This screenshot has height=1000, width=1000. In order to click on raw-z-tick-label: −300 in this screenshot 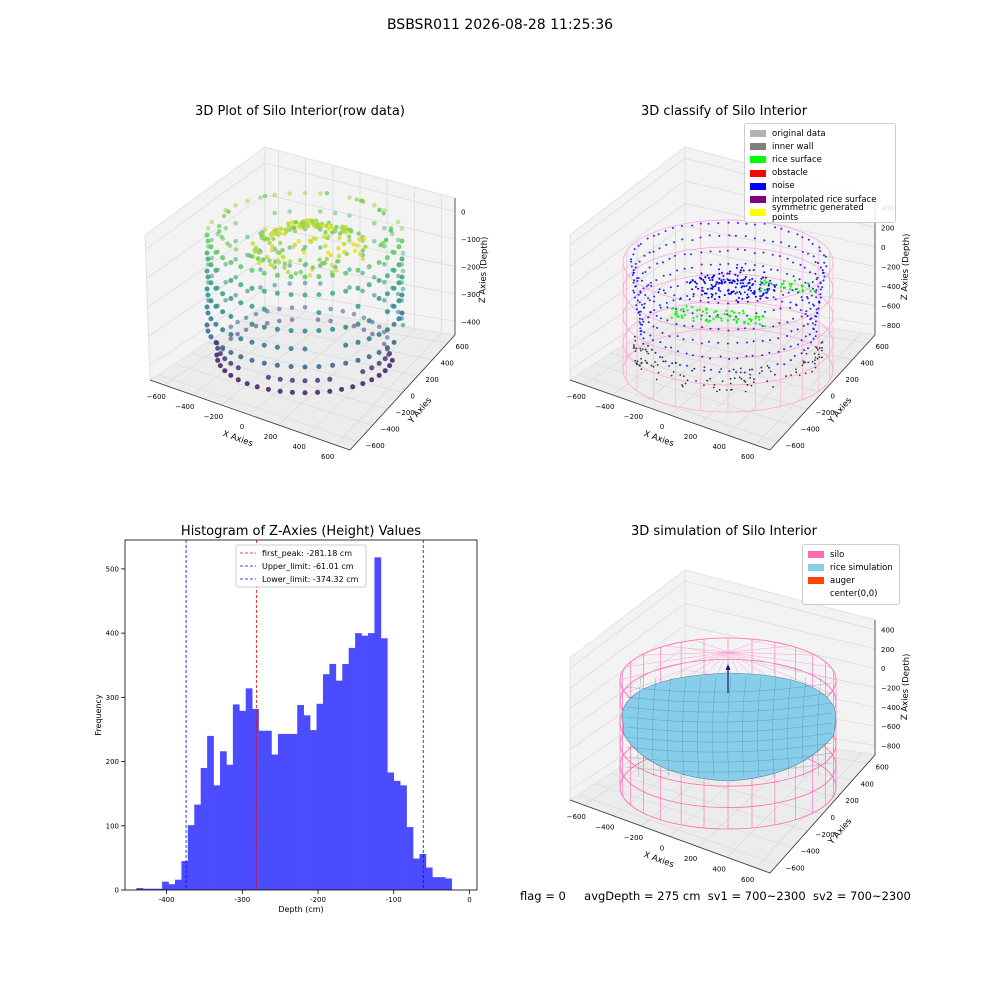, I will do `click(470, 295)`.